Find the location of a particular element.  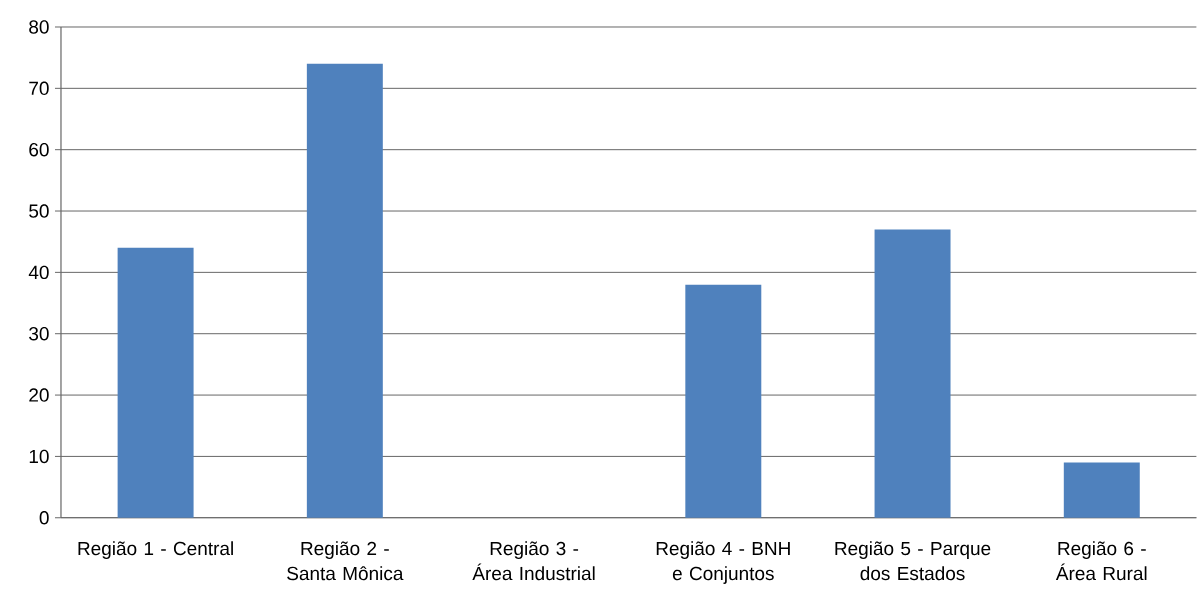

y-tick-label: 20 is located at coordinates (39, 395).